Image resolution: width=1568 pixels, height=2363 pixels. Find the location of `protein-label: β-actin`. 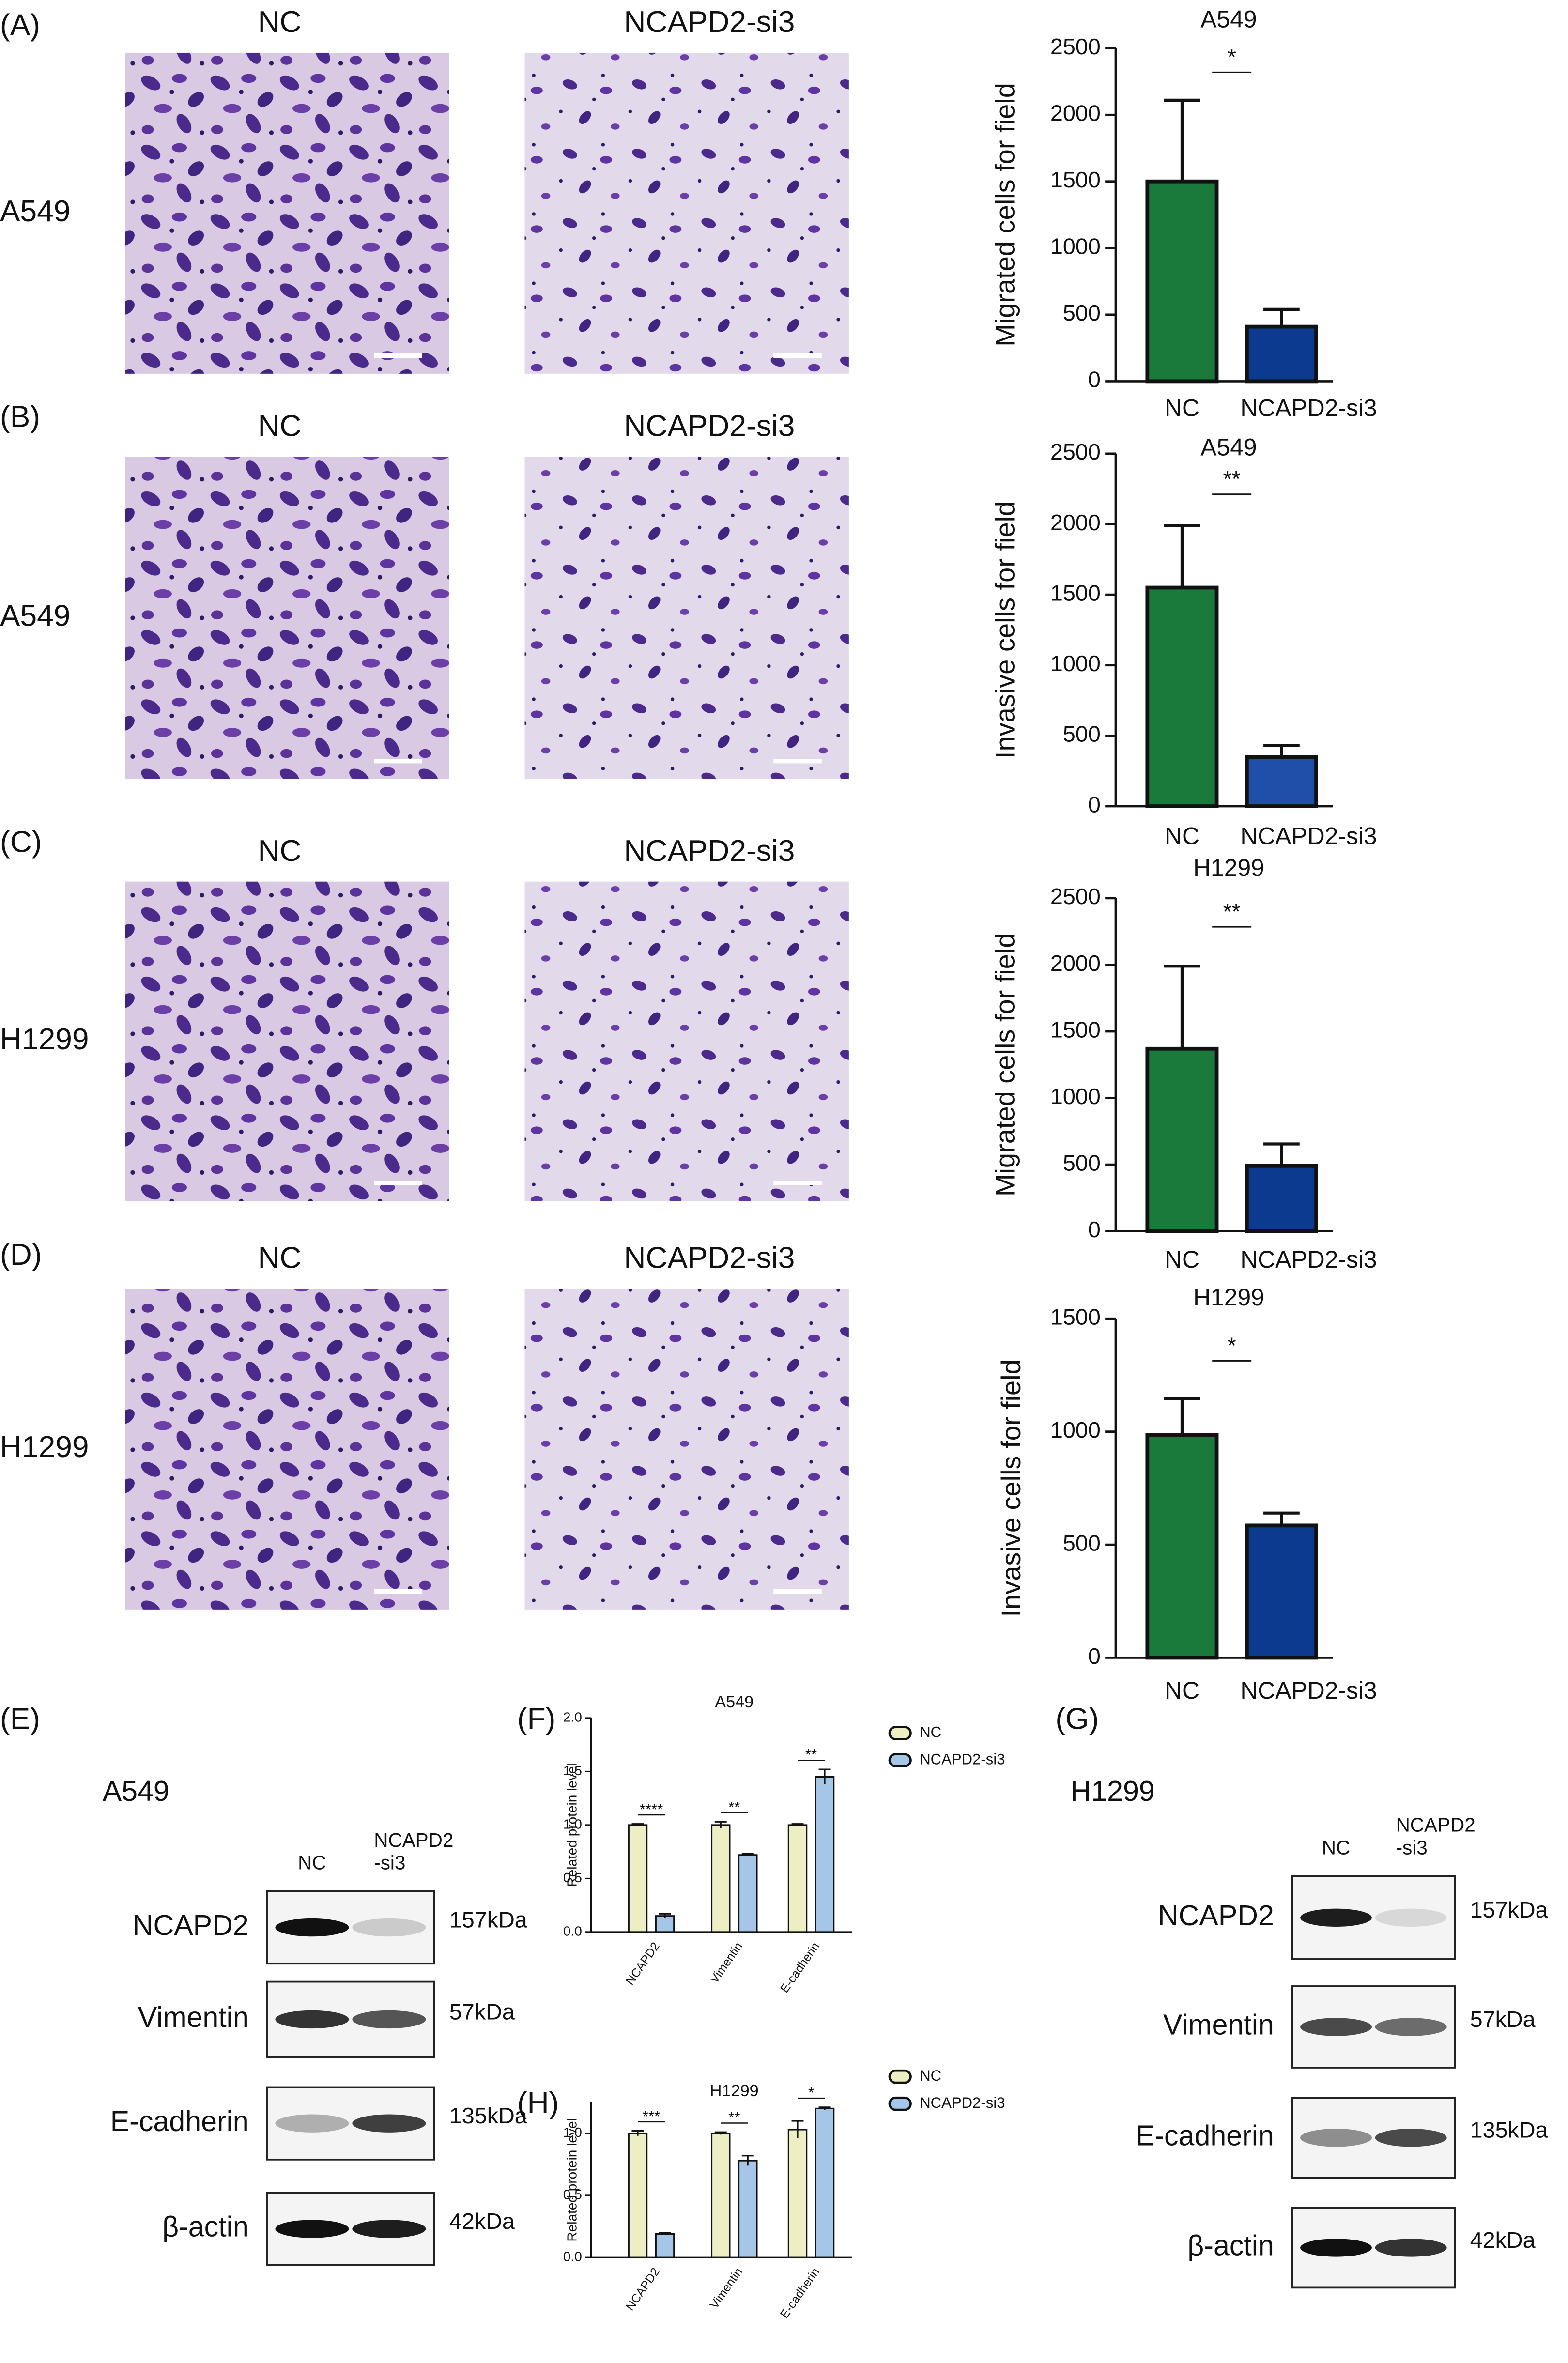

protein-label: β-actin is located at coordinates (205, 2226).